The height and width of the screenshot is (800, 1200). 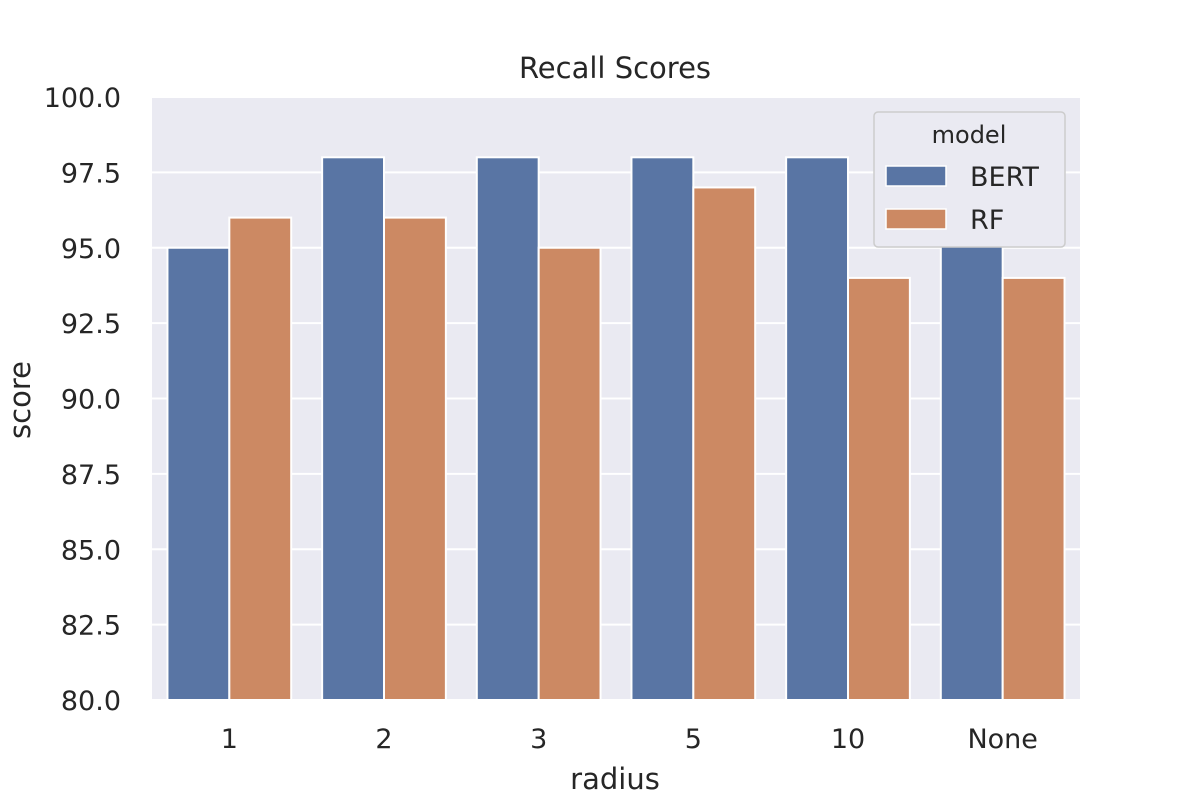 What do you see at coordinates (916, 219) in the screenshot?
I see `legend-swatch-rf` at bounding box center [916, 219].